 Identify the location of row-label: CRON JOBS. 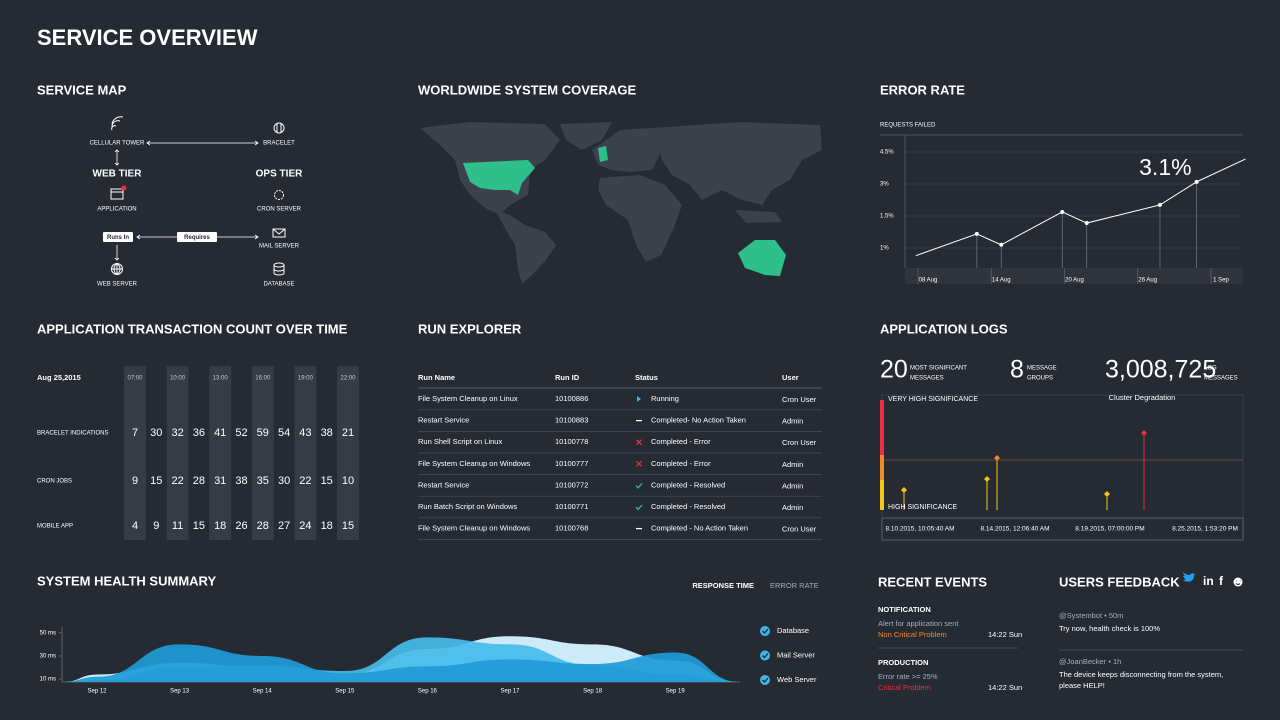
(54, 482).